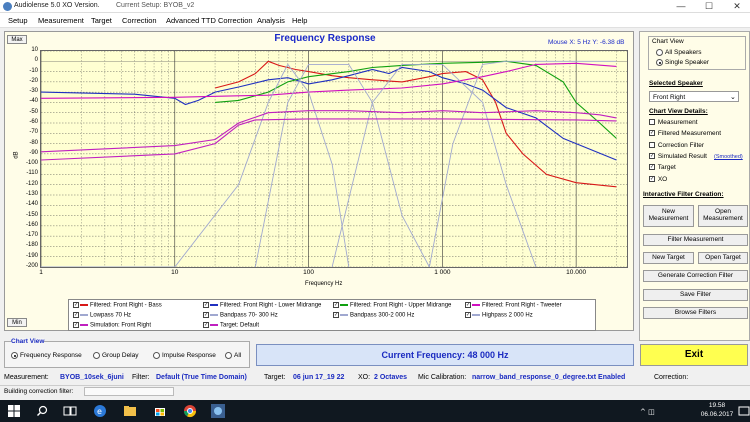 The image size is (750, 422). What do you see at coordinates (201, 377) in the screenshot?
I see `status-filter-value: Default (True Time Domain)` at bounding box center [201, 377].